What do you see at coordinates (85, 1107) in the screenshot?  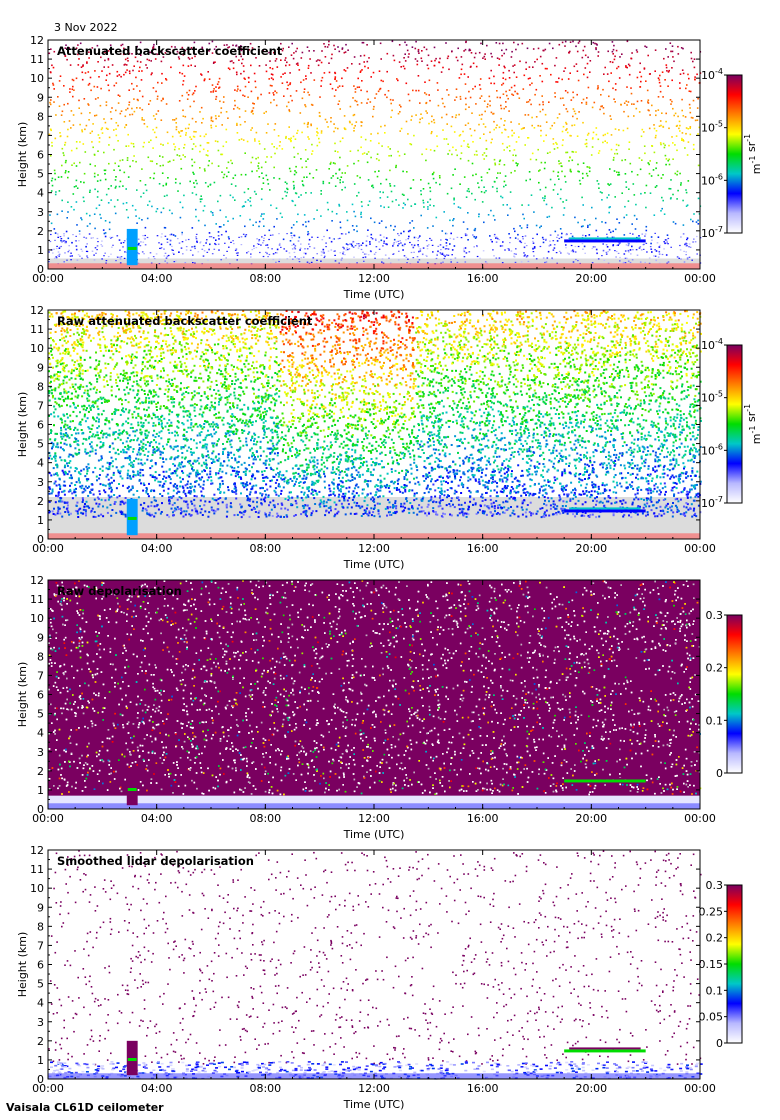 I see `instrument-label: Vaisala CL61D ceilometer` at bounding box center [85, 1107].